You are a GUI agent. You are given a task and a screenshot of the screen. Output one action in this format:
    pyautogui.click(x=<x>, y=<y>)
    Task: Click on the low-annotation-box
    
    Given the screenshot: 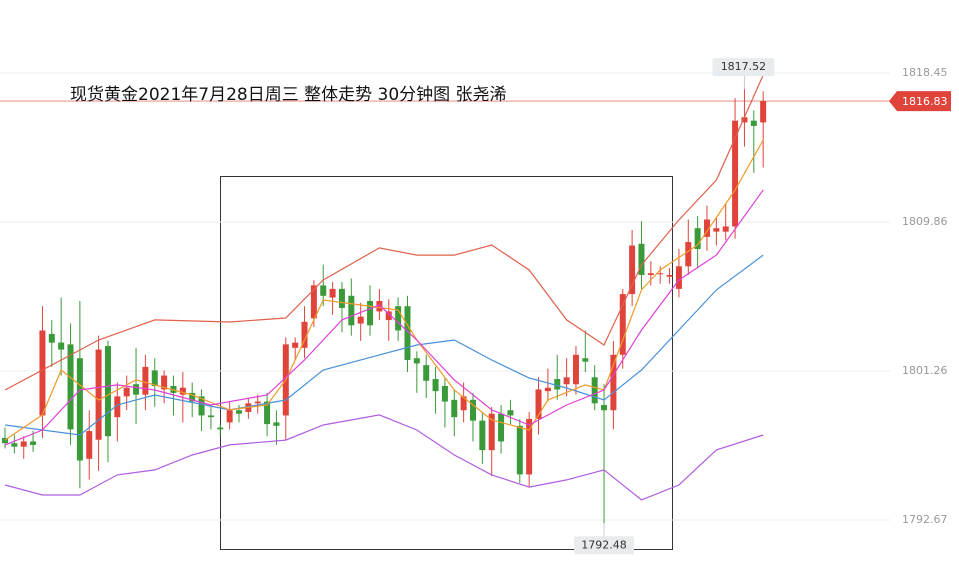 What is the action you would take?
    pyautogui.click(x=604, y=545)
    